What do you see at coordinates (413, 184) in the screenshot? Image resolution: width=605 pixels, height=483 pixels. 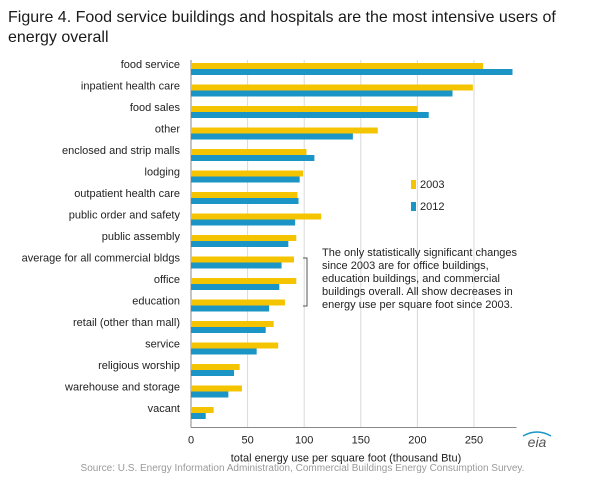 I see `legend-swatch-2003` at bounding box center [413, 184].